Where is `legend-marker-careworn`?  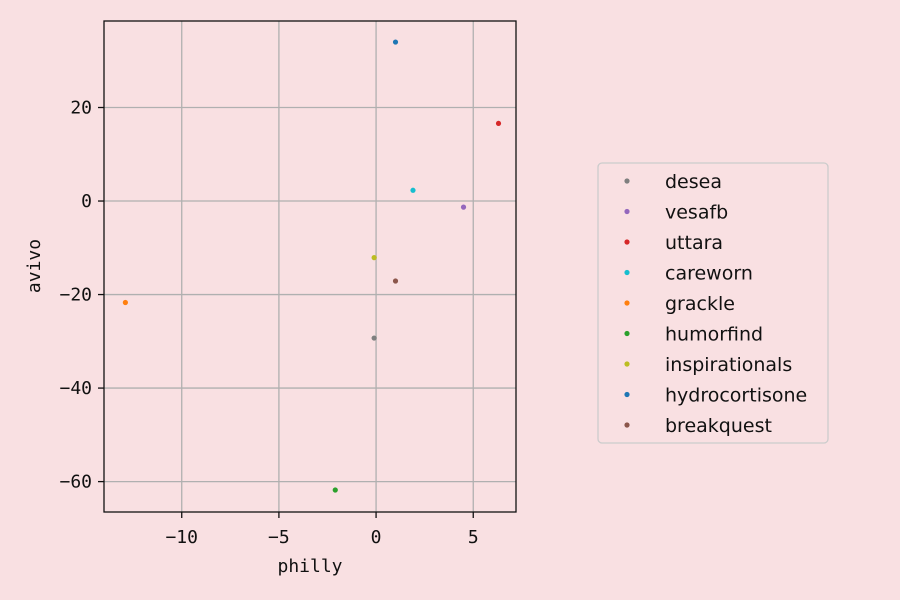
legend-marker-careworn is located at coordinates (627, 272).